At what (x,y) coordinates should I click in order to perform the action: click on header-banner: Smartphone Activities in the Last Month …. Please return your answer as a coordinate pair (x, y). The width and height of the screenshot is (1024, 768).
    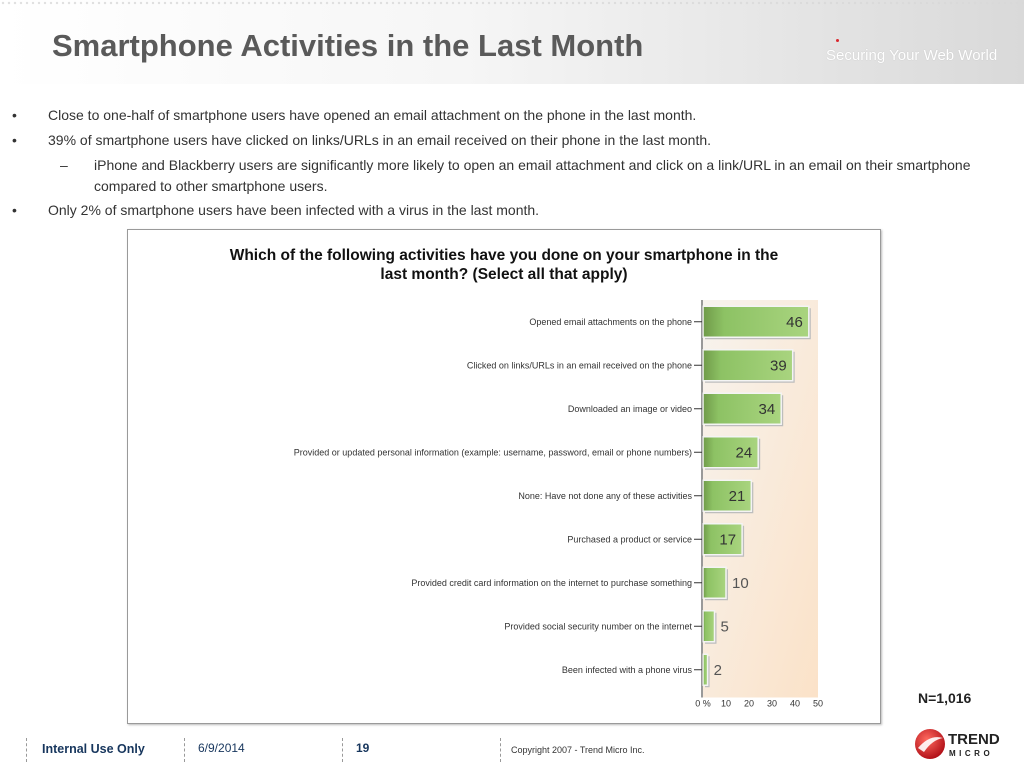
    Looking at the image, I should click on (512, 42).